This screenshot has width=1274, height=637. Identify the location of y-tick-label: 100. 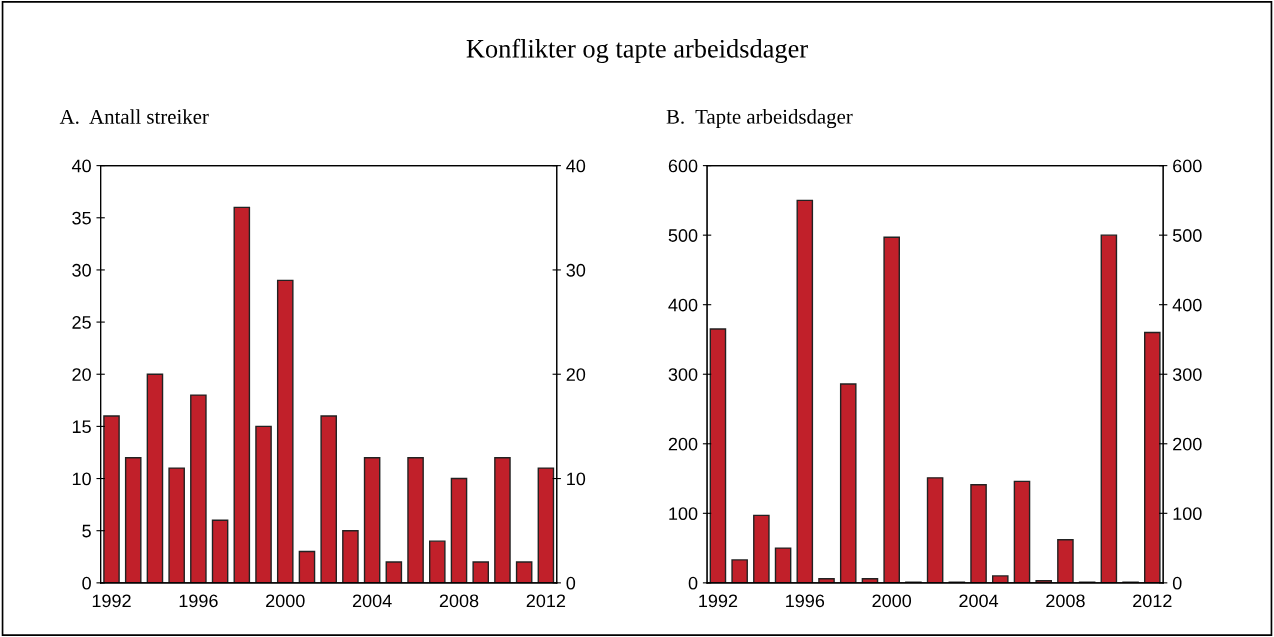
(683, 514).